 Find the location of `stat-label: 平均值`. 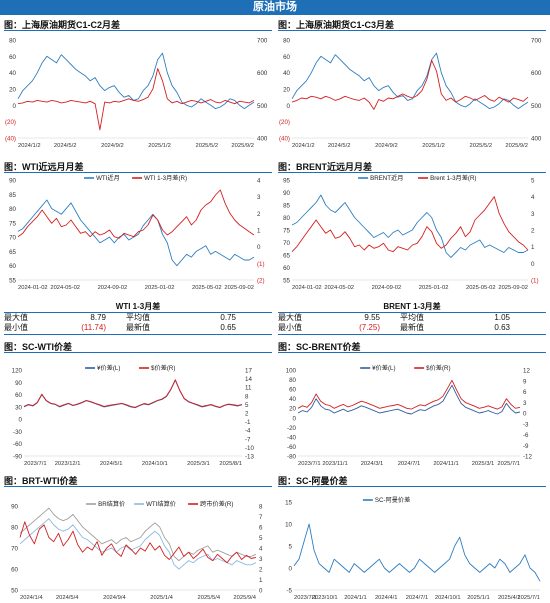

stat-label: 平均值 is located at coordinates (412, 317).